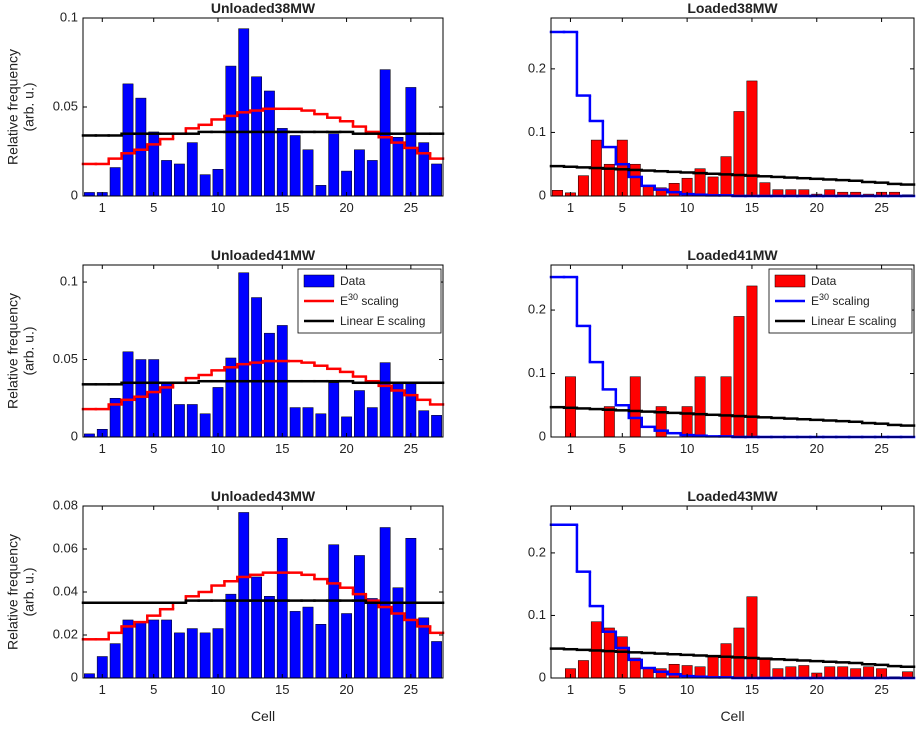 This screenshot has height=732, width=921. Describe the element at coordinates (65, 547) in the screenshot. I see `y-tick-label: 0.06` at that location.